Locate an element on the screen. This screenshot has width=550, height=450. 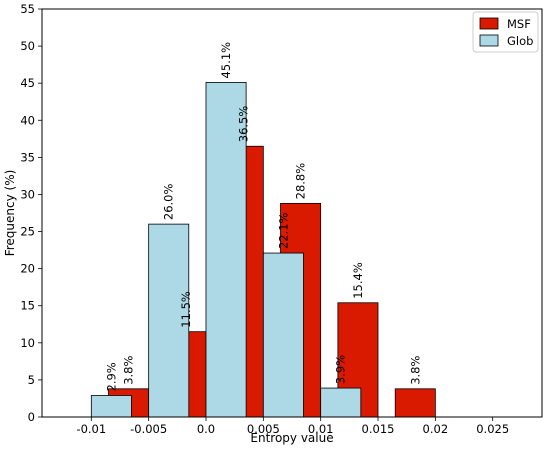
glob-bar-label: 26.0% is located at coordinates (169, 202).